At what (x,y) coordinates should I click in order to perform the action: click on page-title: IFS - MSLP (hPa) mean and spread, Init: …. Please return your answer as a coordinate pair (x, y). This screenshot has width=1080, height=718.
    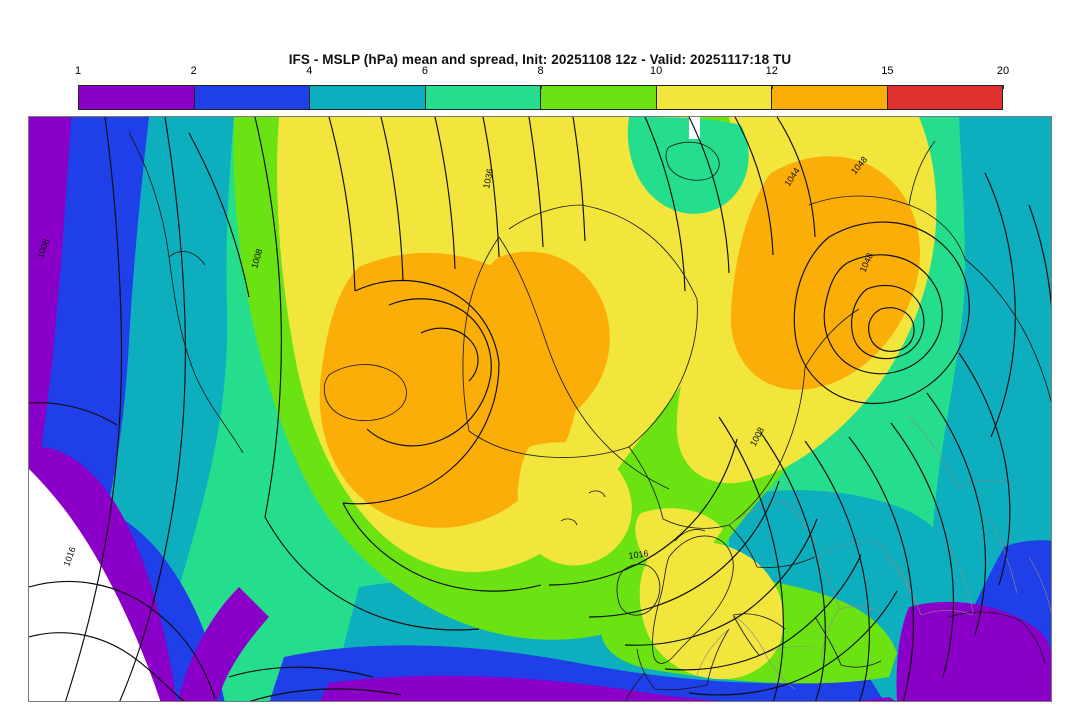
    Looking at the image, I should click on (540, 59).